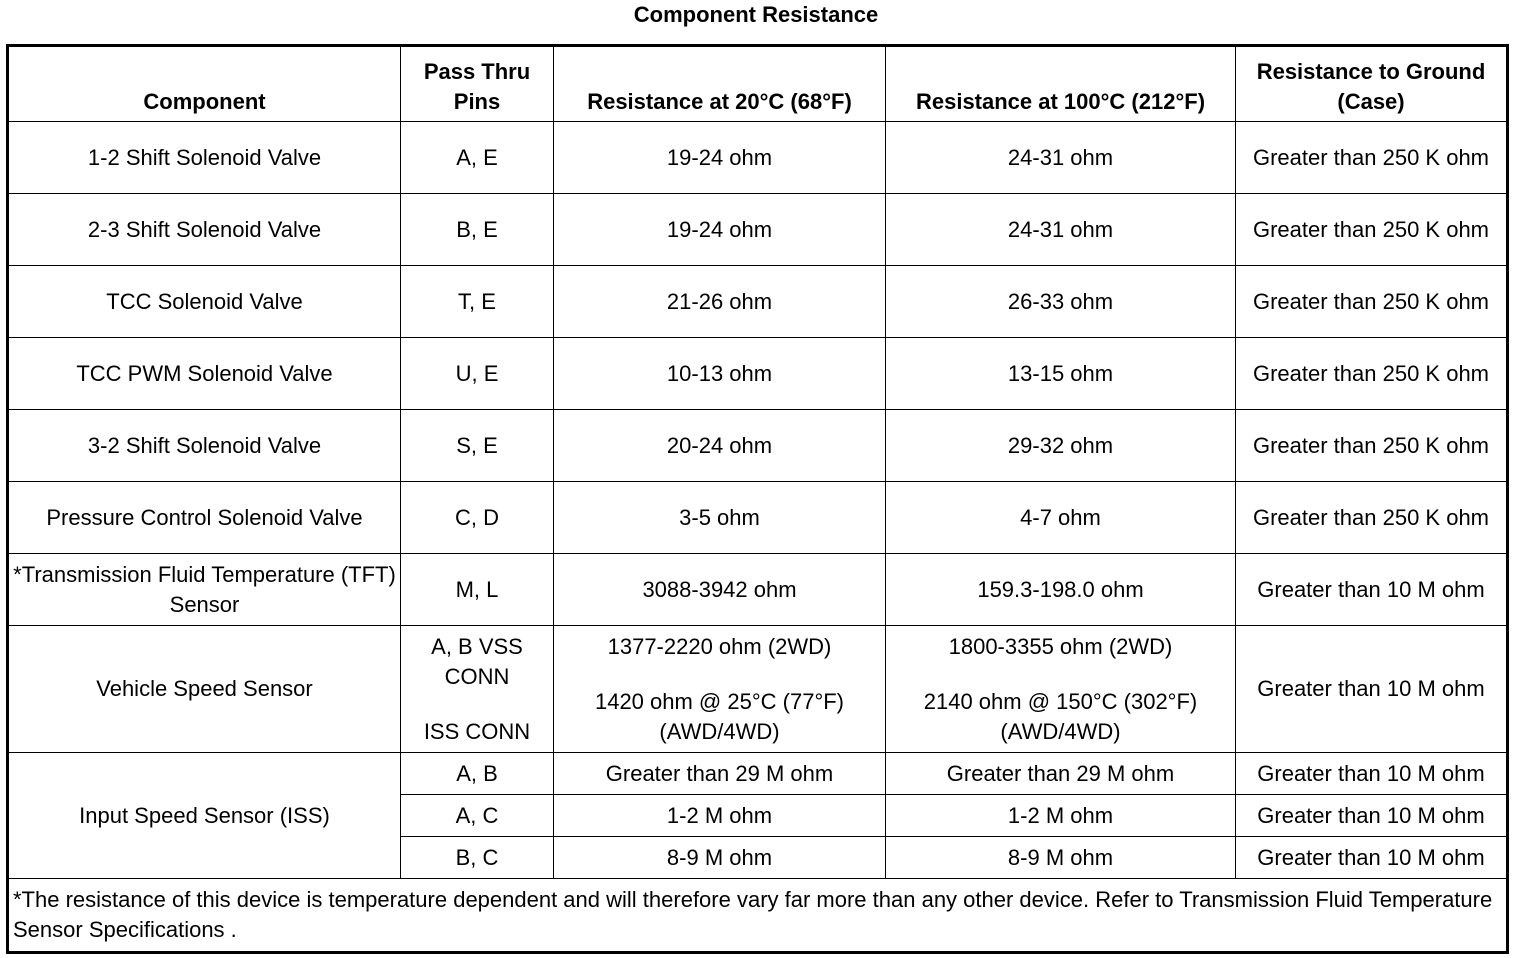  Describe the element at coordinates (477, 229) in the screenshot. I see `cell: B, E` at that location.